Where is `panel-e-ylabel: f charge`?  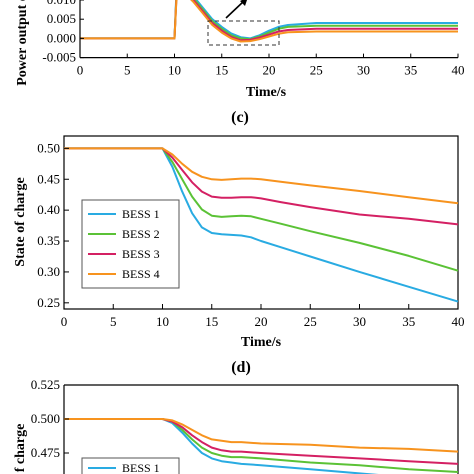
panel-e-ylabel: f charge is located at coordinates (20, 448).